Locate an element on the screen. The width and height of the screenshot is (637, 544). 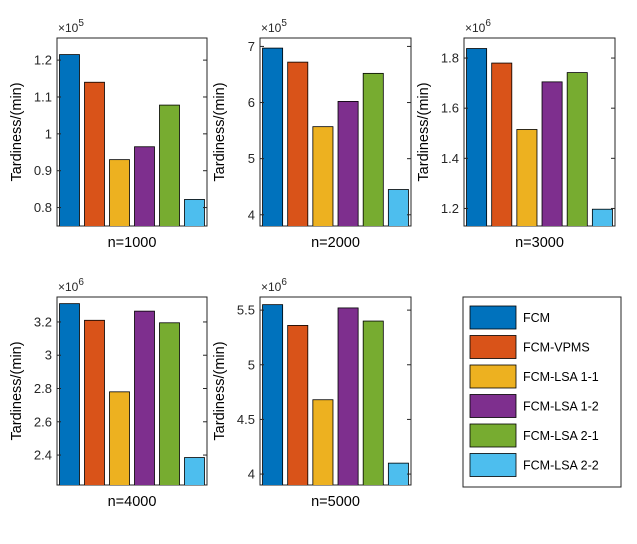
y-tick-label: 5.5 is located at coordinates (246, 310).